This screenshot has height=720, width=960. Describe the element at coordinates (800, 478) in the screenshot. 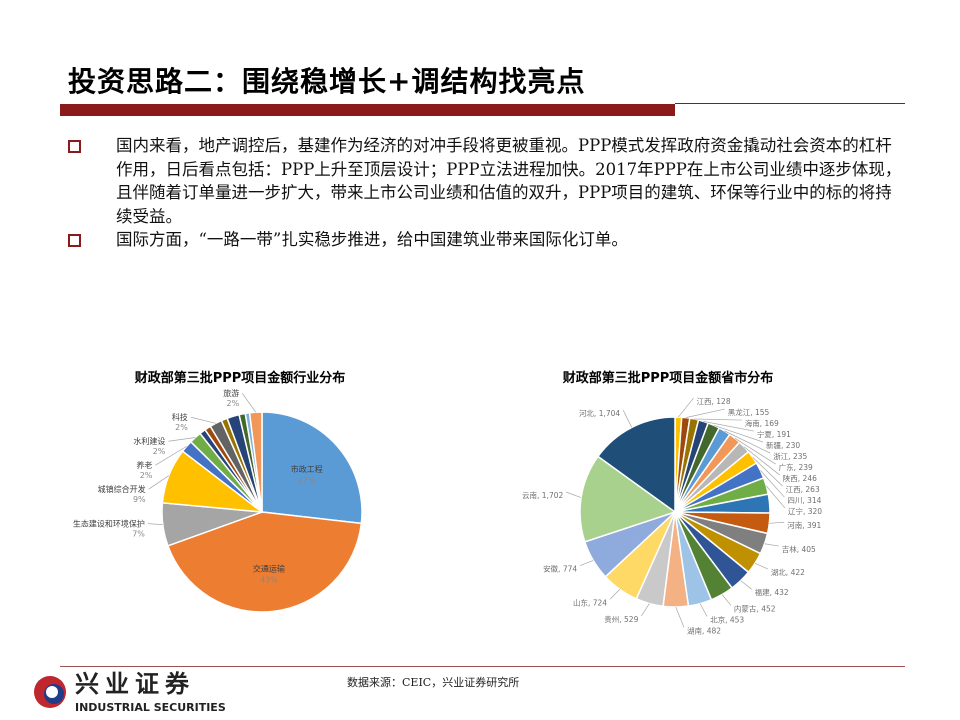

I see `slice-label: 陕西, 246` at that location.